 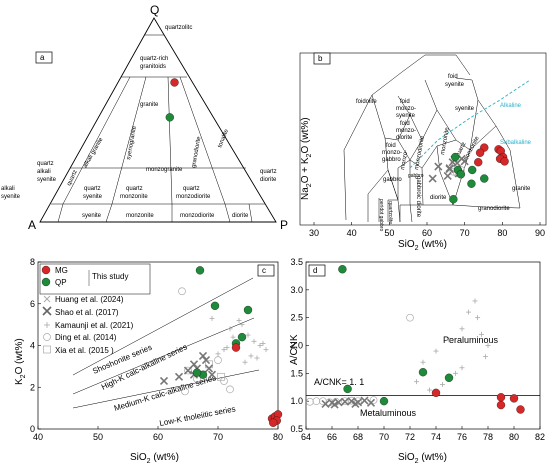 I want to click on xtick-label: 40, so click(x=352, y=233).